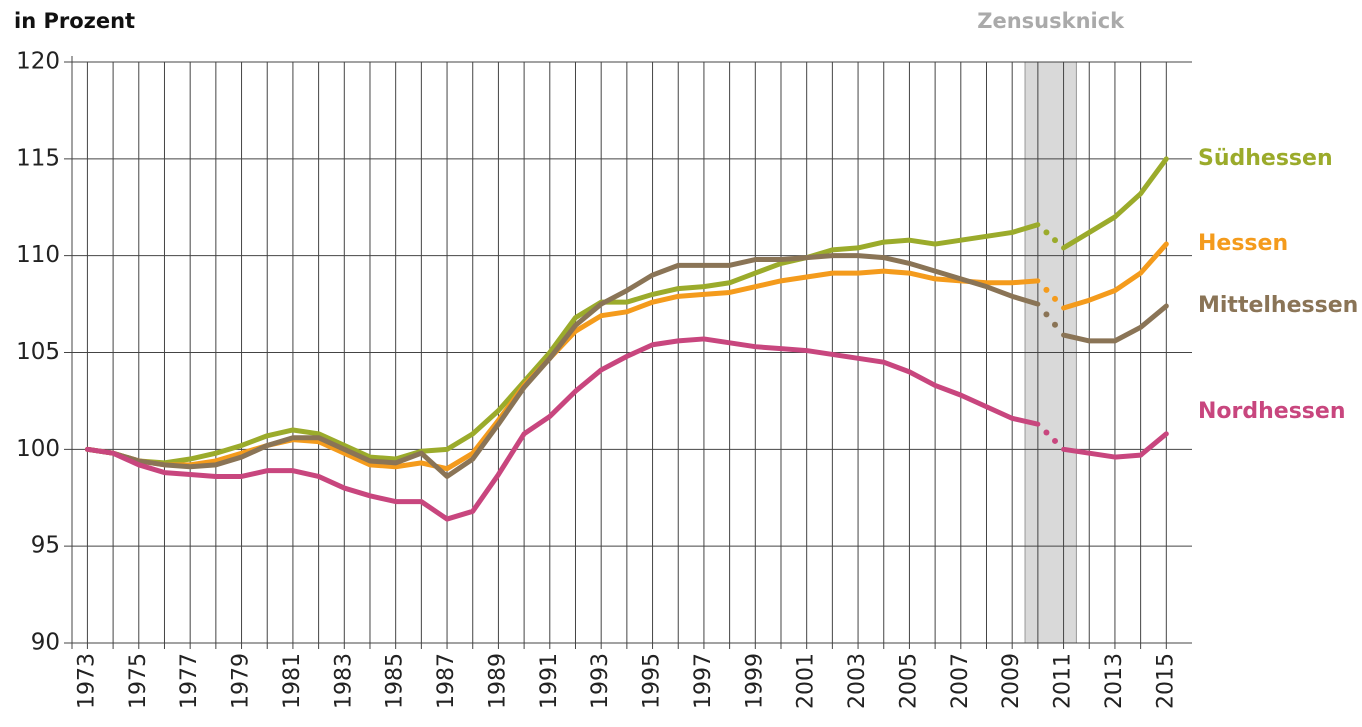 This screenshot has height=727, width=1362. I want to click on x-tick-label: 2009, so click(1011, 681).